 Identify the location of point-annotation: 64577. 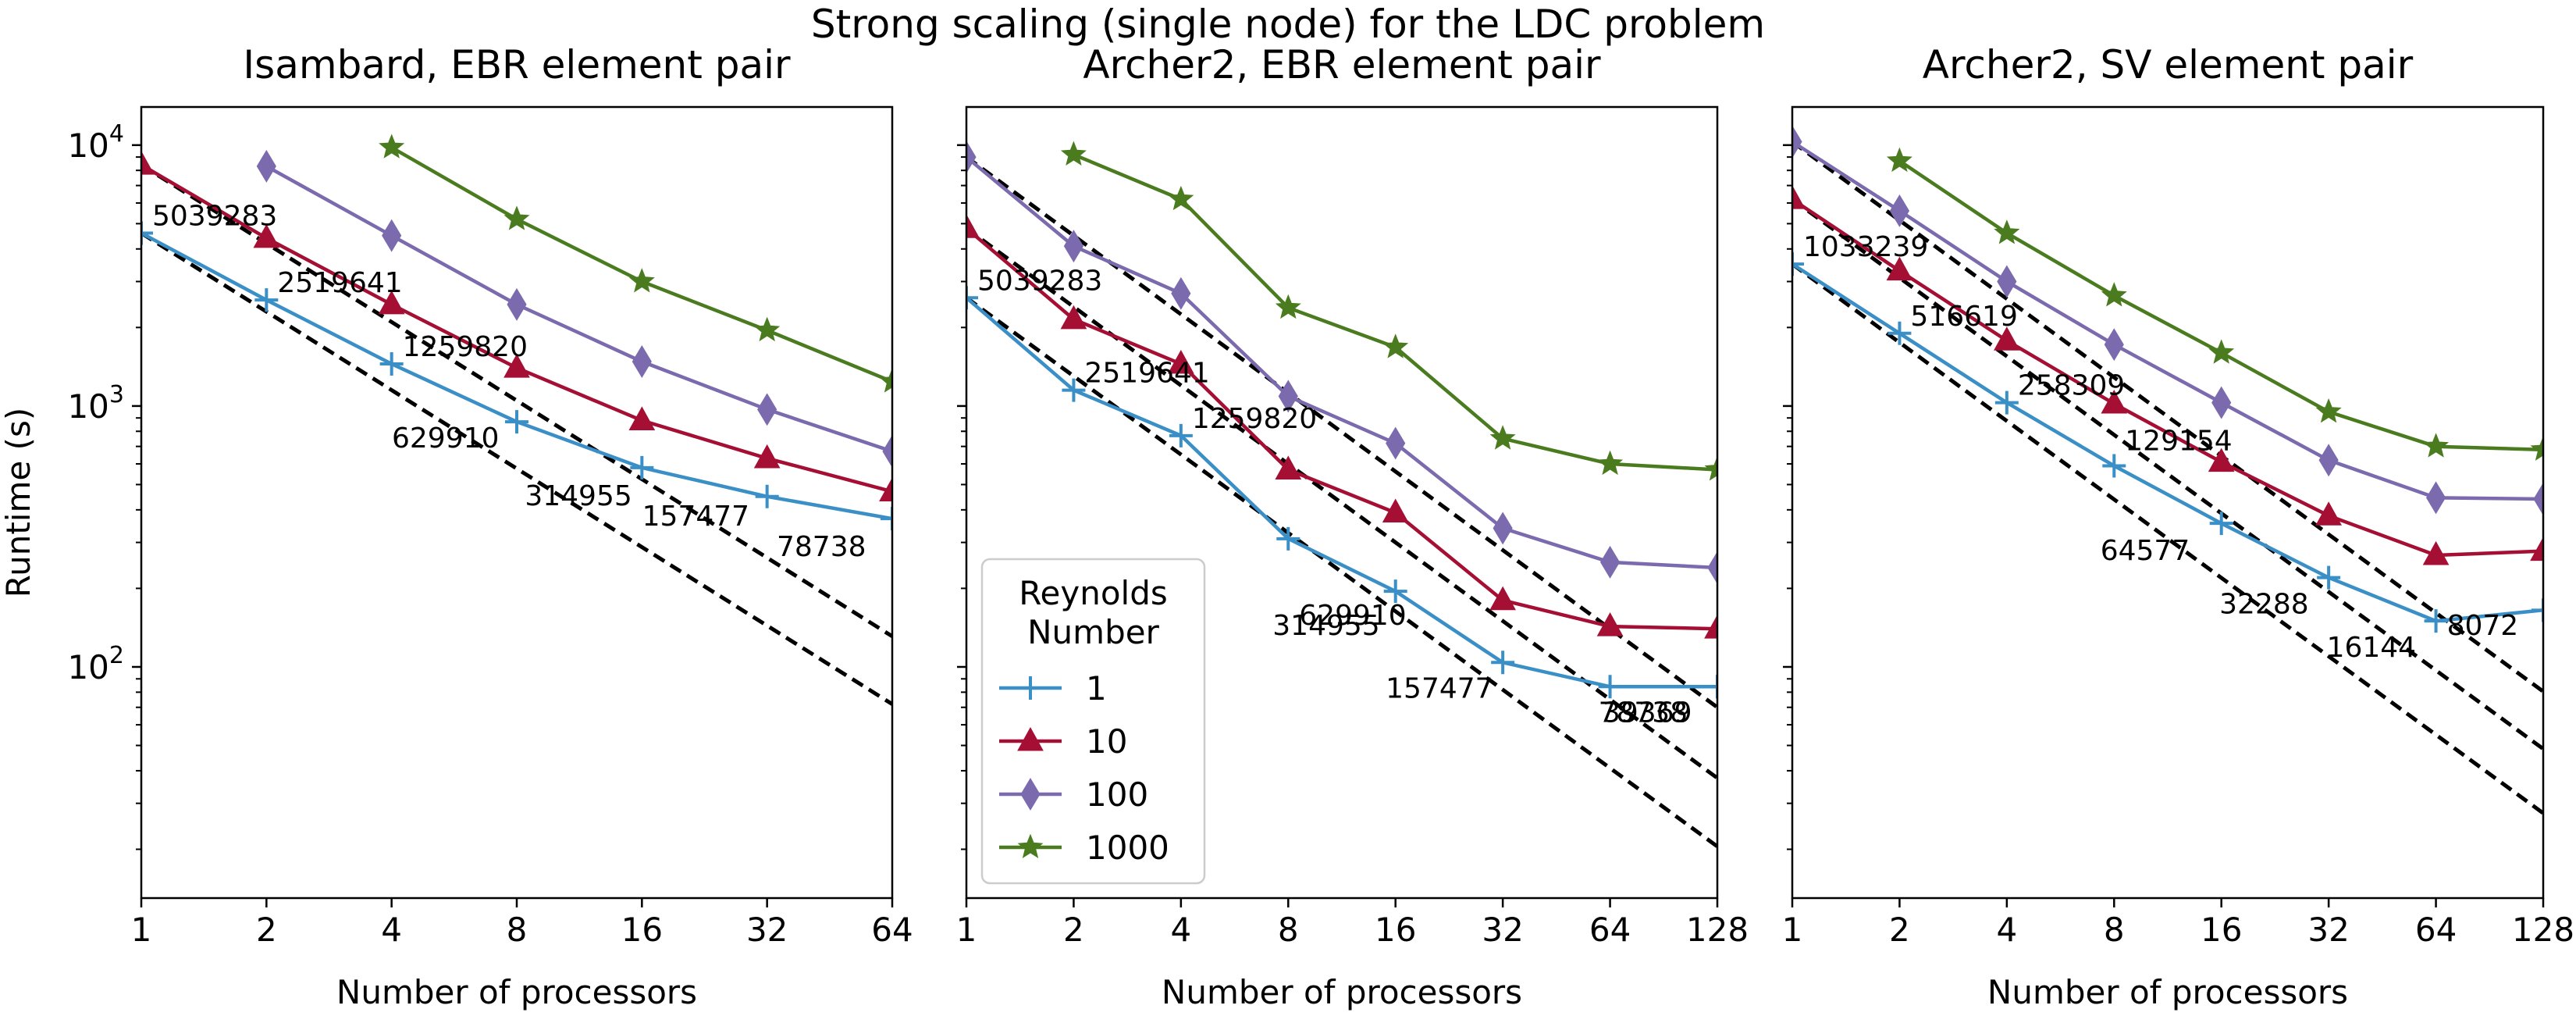
(2145, 551).